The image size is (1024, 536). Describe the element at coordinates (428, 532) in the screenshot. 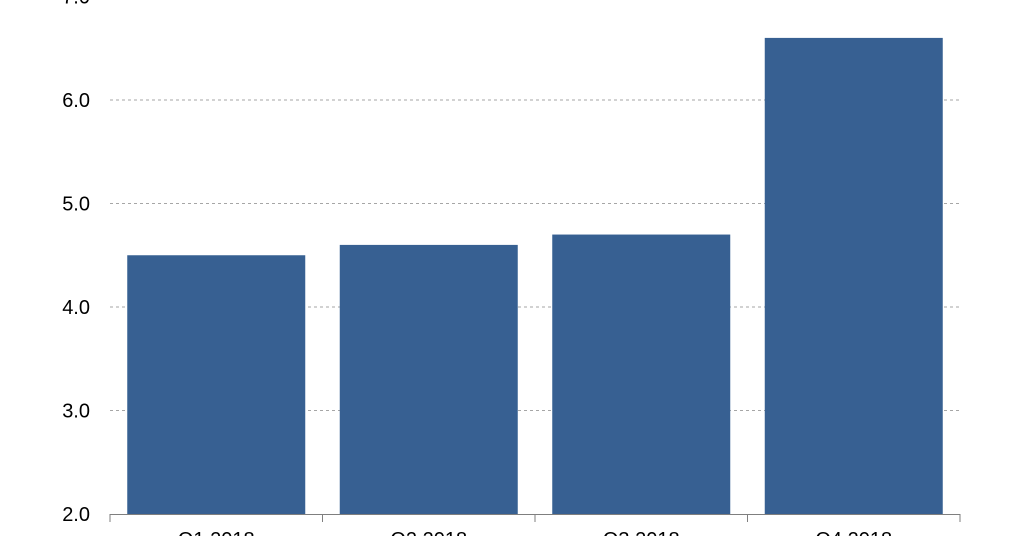

I see `x-tick-label: Q2 2018` at that location.